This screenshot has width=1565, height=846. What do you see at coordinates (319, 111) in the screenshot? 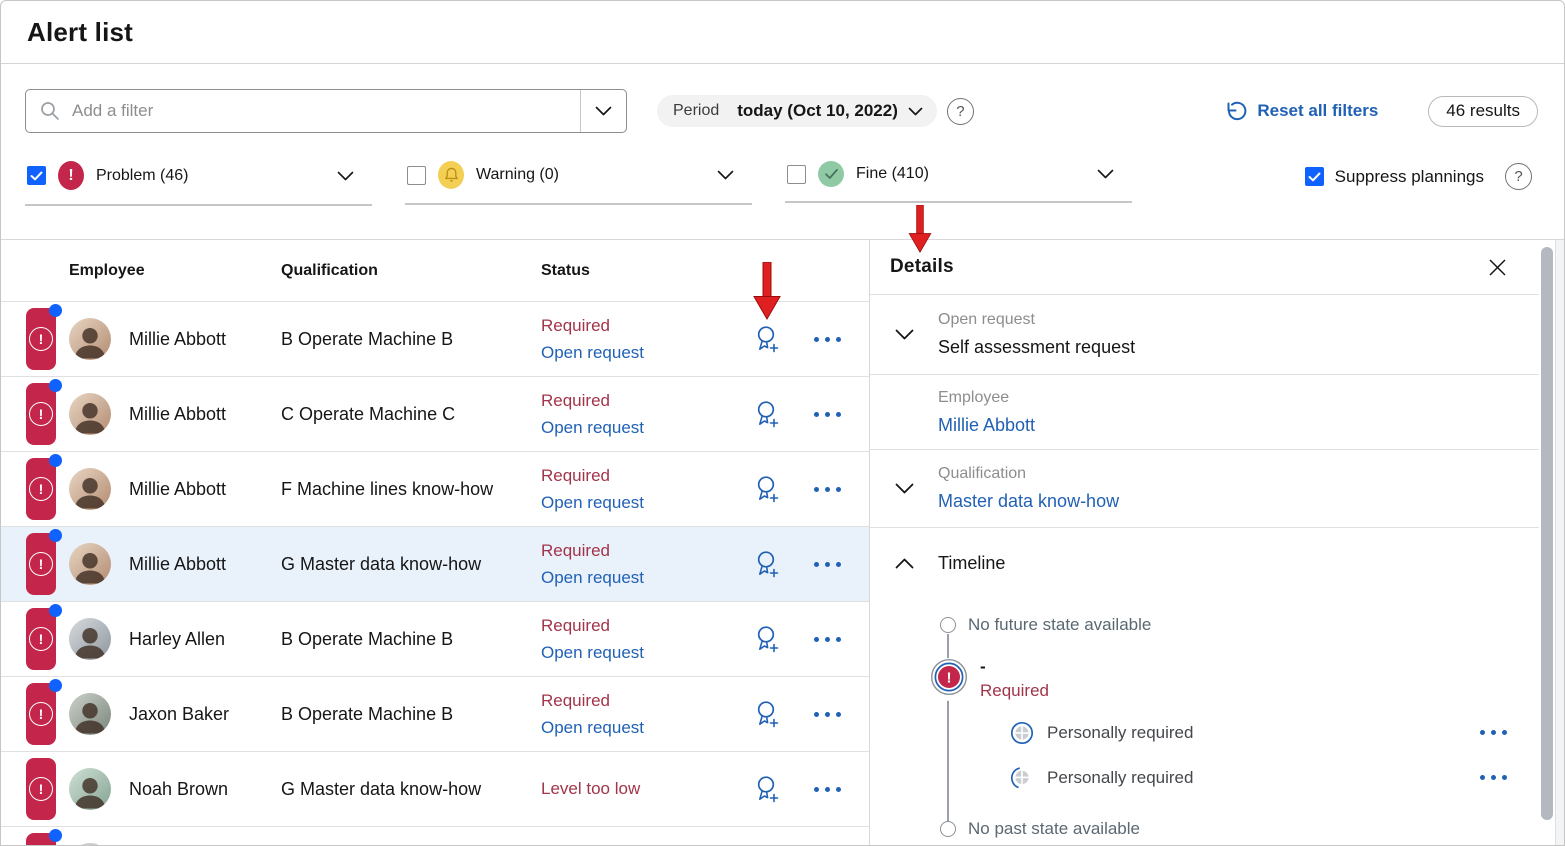
I see `filter-search-input` at bounding box center [319, 111].